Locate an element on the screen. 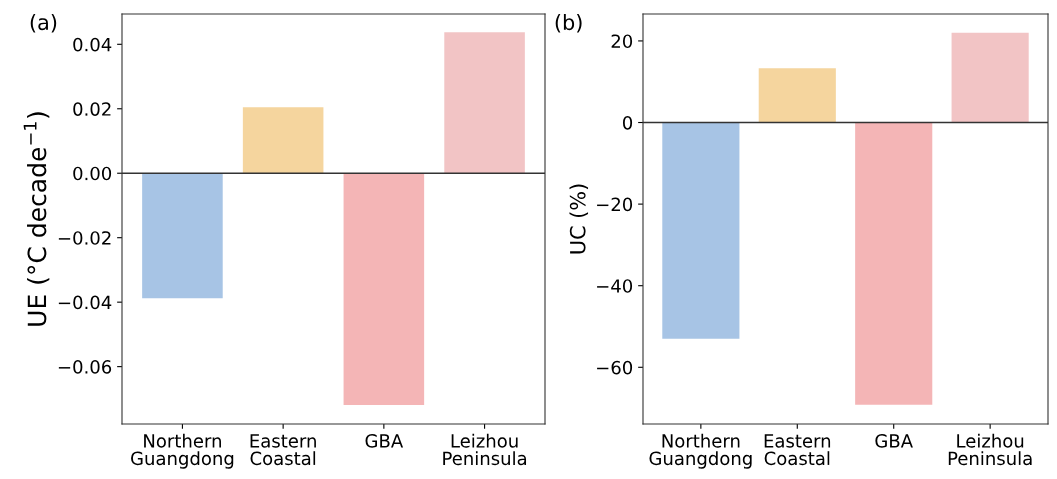 The image size is (1057, 479). text: (a) is located at coordinates (43, 23).